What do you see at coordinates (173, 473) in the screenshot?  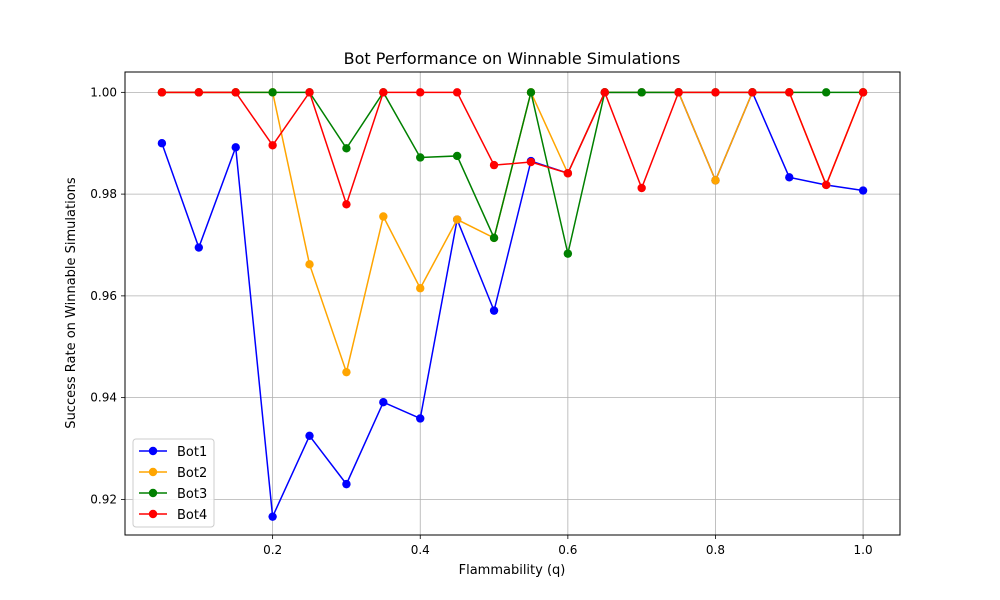 I see `legend-item-bot2: Bot2` at bounding box center [173, 473].